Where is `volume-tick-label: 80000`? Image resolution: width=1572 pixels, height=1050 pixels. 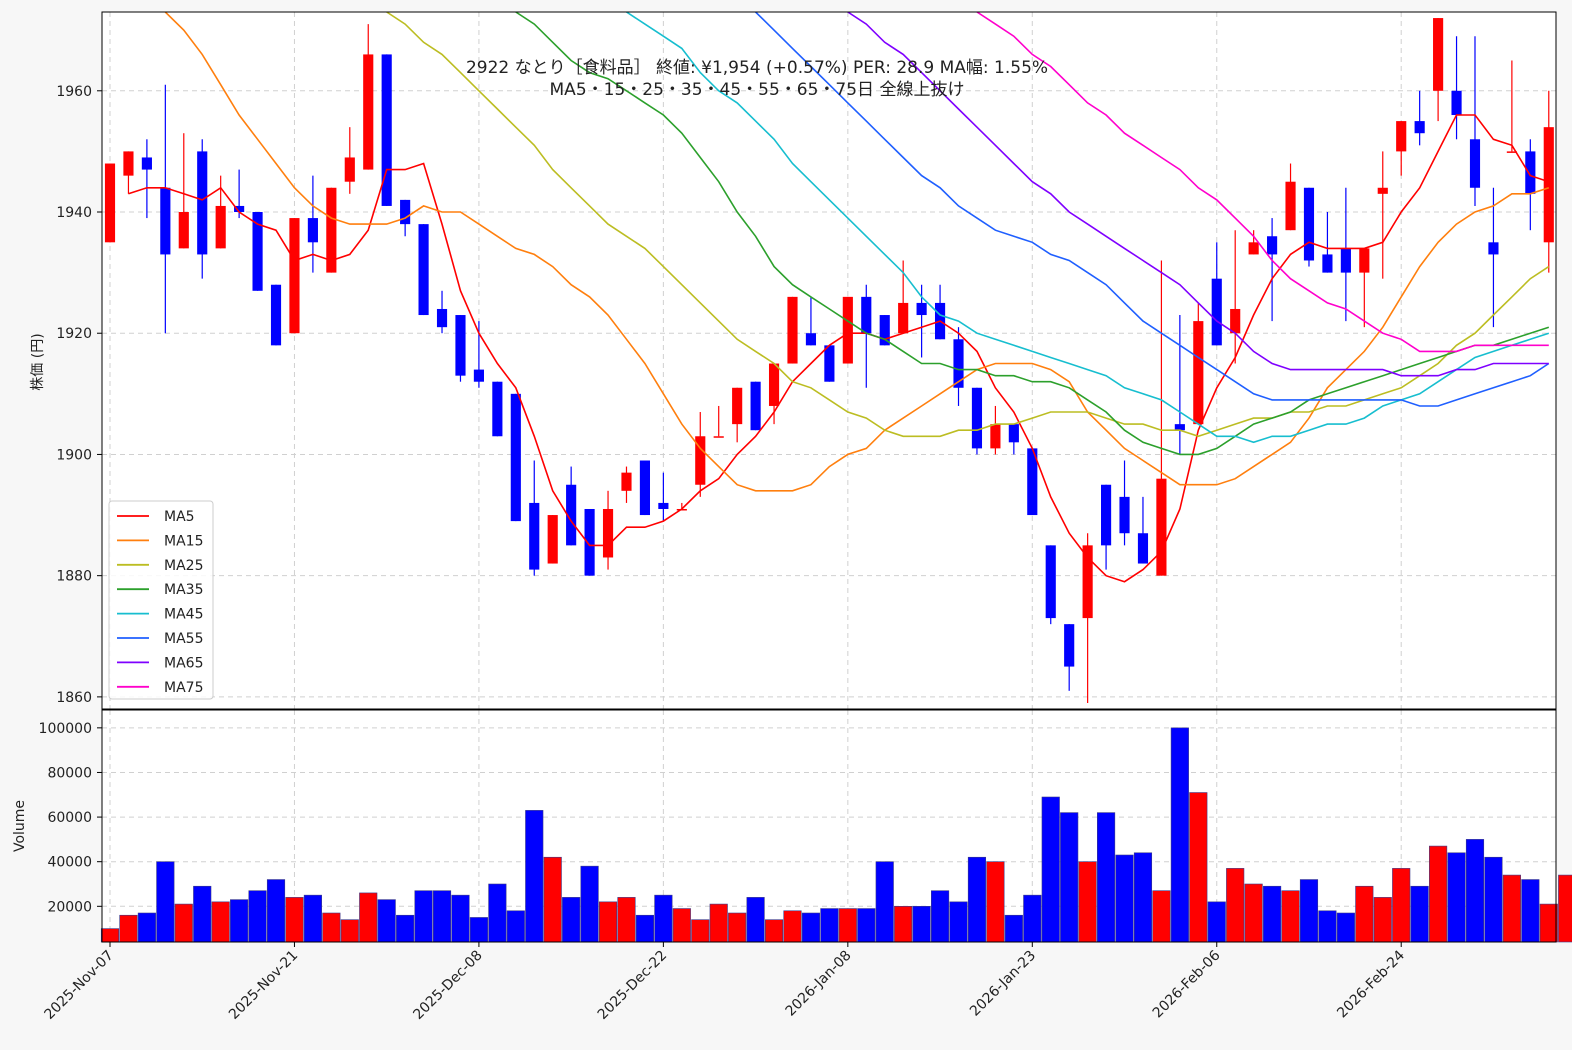 volume-tick-label: 80000 is located at coordinates (69, 773).